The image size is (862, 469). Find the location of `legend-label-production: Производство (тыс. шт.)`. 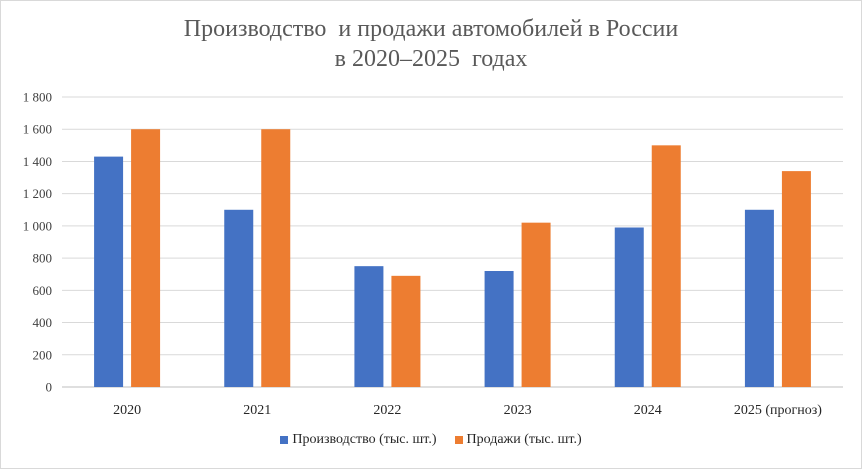

legend-label-production: Производство (тыс. шт.) is located at coordinates (364, 439).